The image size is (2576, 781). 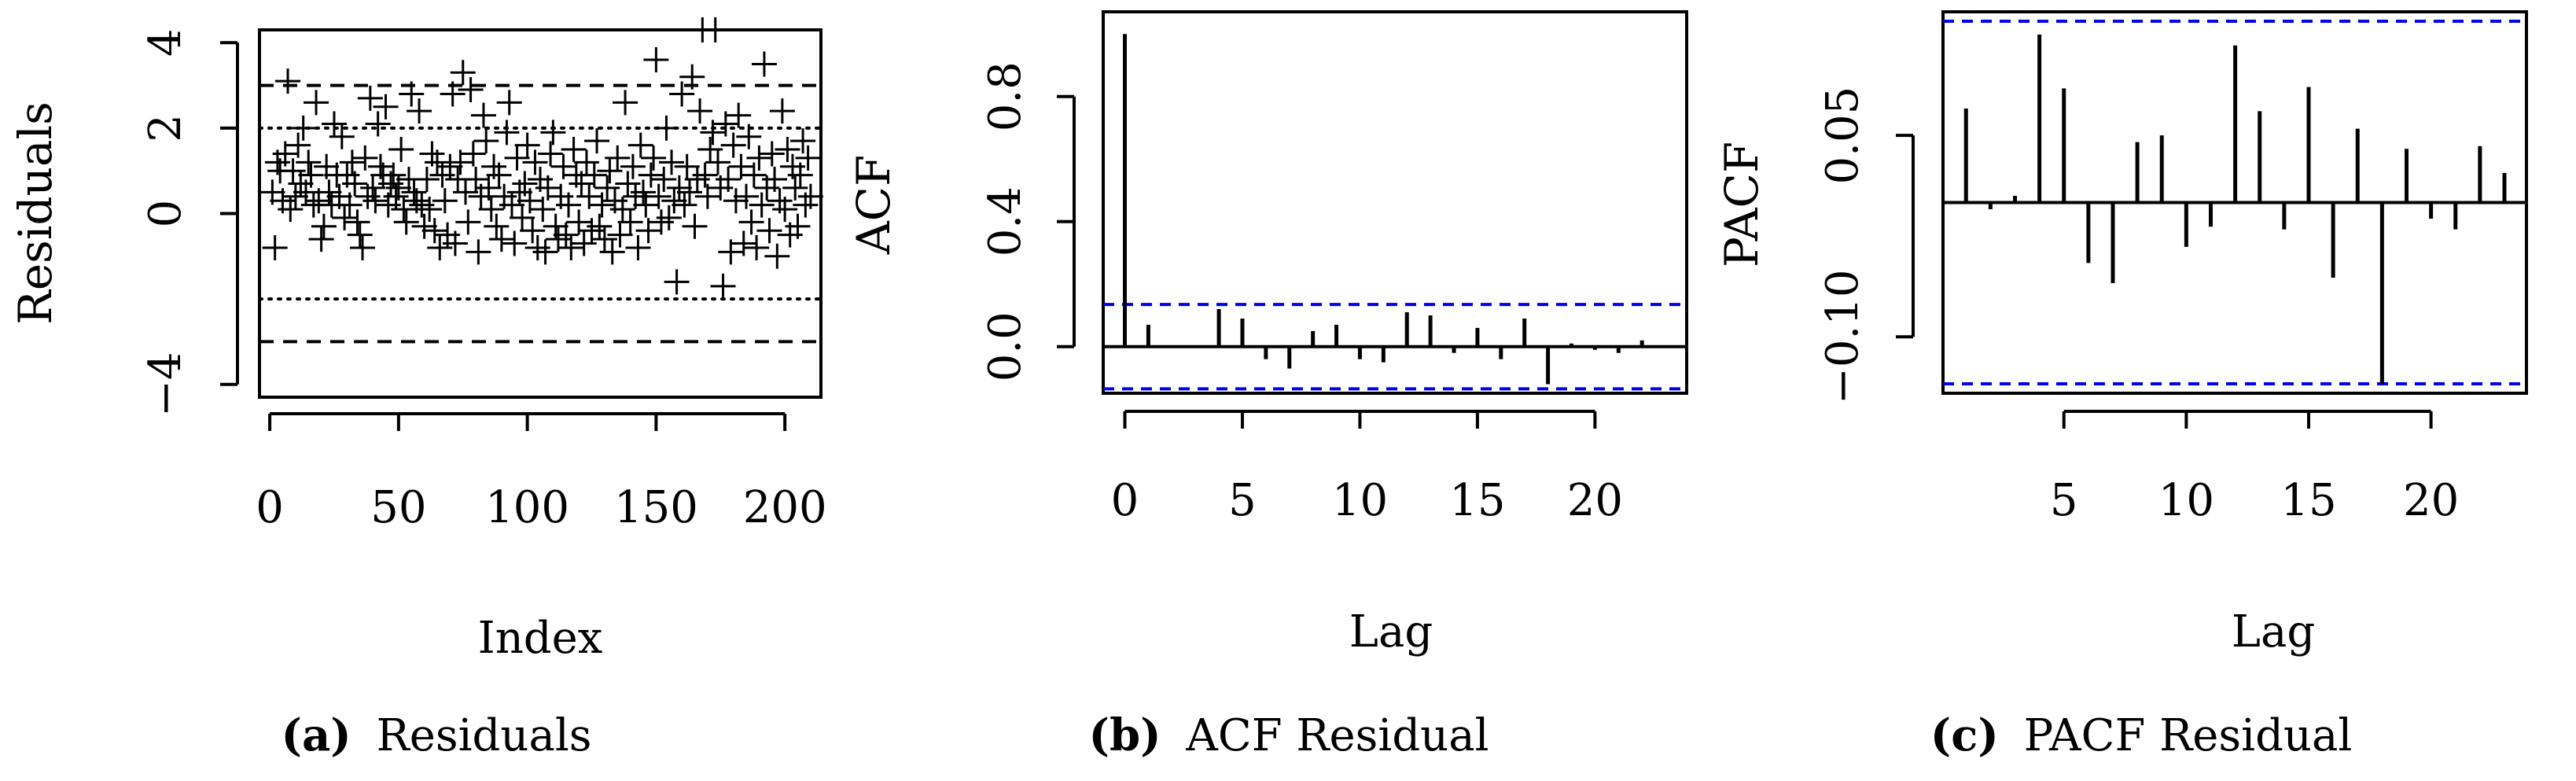 What do you see at coordinates (874, 206) in the screenshot?
I see `panel-b-y-label: ACF` at bounding box center [874, 206].